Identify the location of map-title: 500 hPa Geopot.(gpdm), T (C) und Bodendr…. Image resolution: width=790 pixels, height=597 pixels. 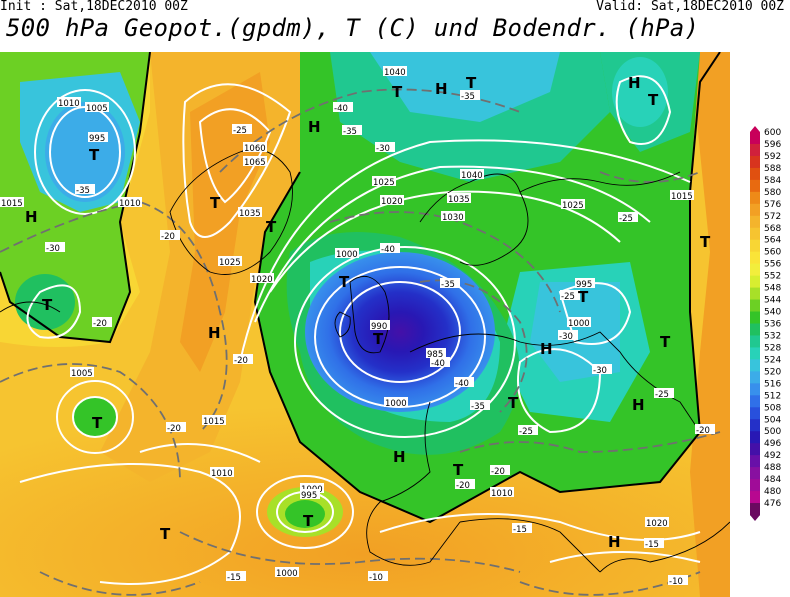
(353, 28).